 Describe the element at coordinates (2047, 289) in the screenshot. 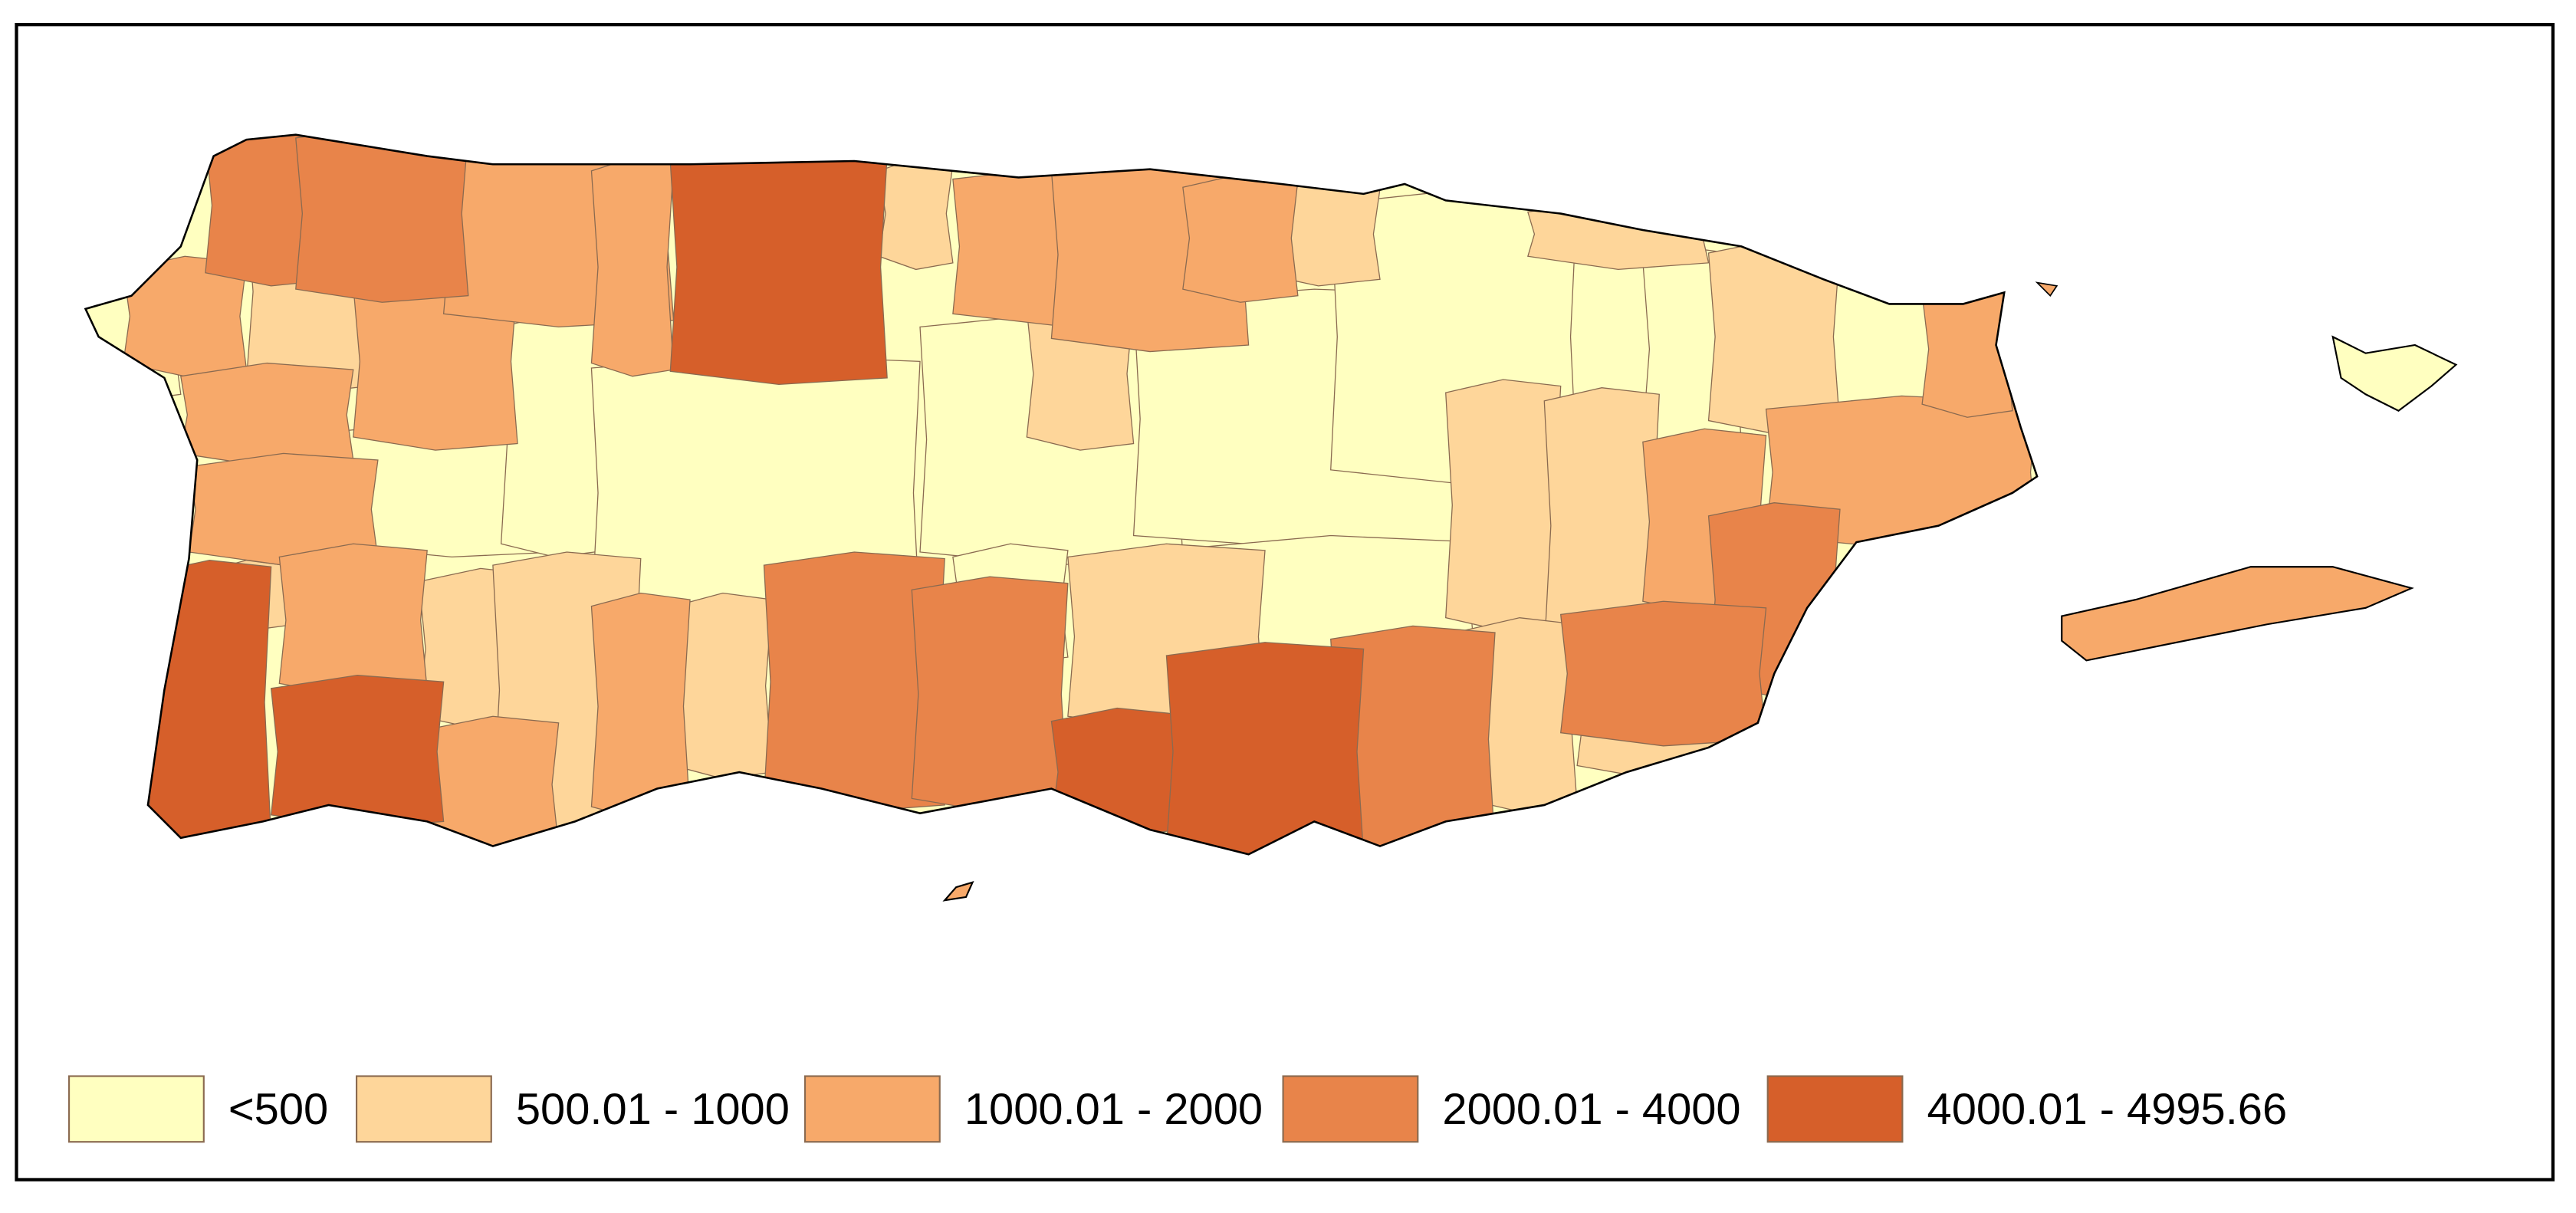

I see `desecheo` at that location.